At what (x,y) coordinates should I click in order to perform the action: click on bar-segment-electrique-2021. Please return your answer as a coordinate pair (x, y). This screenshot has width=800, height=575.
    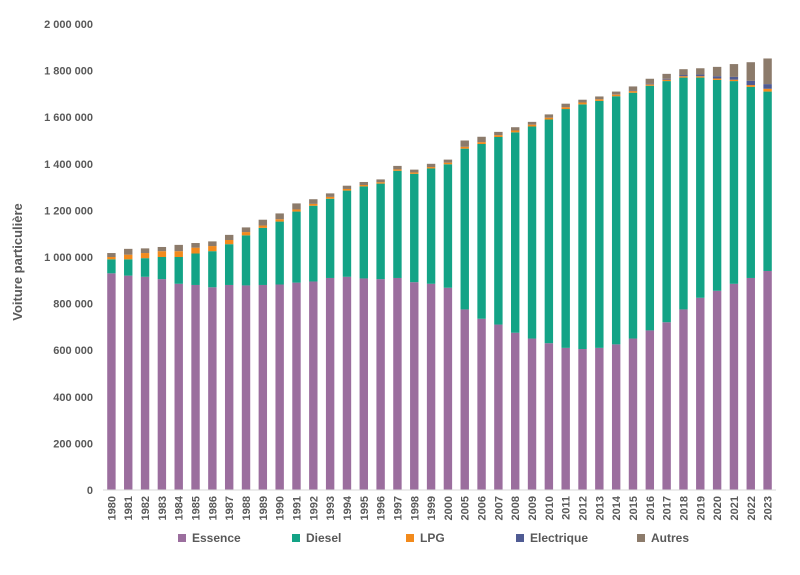
    Looking at the image, I should click on (734, 78).